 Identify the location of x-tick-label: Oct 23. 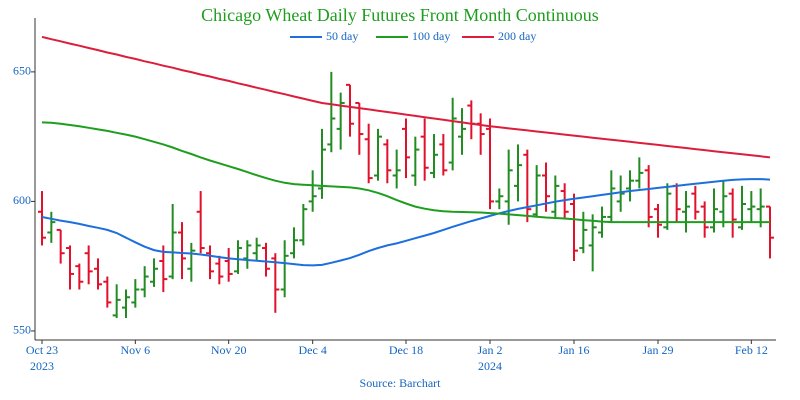
(42, 350).